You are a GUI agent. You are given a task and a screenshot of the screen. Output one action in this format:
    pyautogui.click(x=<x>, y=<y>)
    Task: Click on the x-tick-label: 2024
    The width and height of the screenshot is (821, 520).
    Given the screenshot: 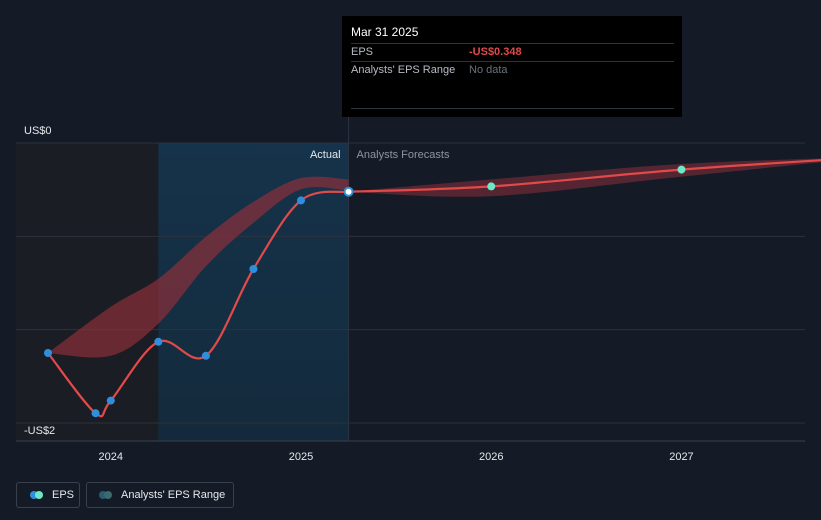 What is the action you would take?
    pyautogui.click(x=111, y=457)
    